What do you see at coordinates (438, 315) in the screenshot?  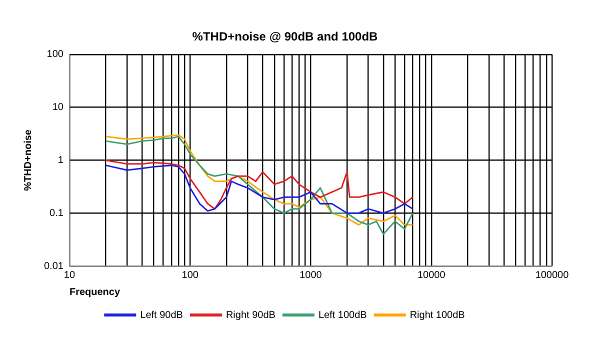 I see `legend-label: Right 100dB` at bounding box center [438, 315].